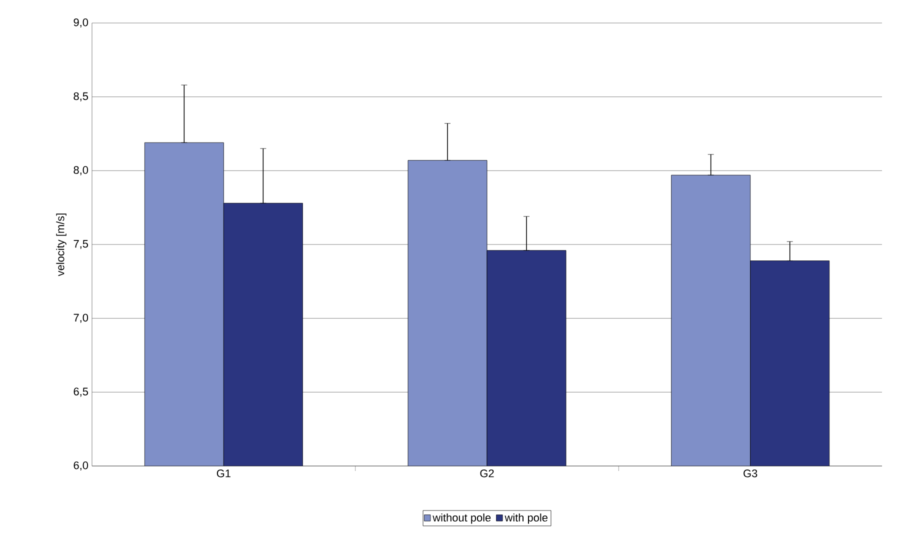 The height and width of the screenshot is (556, 898). I want to click on y-tick-label: 7,0, so click(81, 318).